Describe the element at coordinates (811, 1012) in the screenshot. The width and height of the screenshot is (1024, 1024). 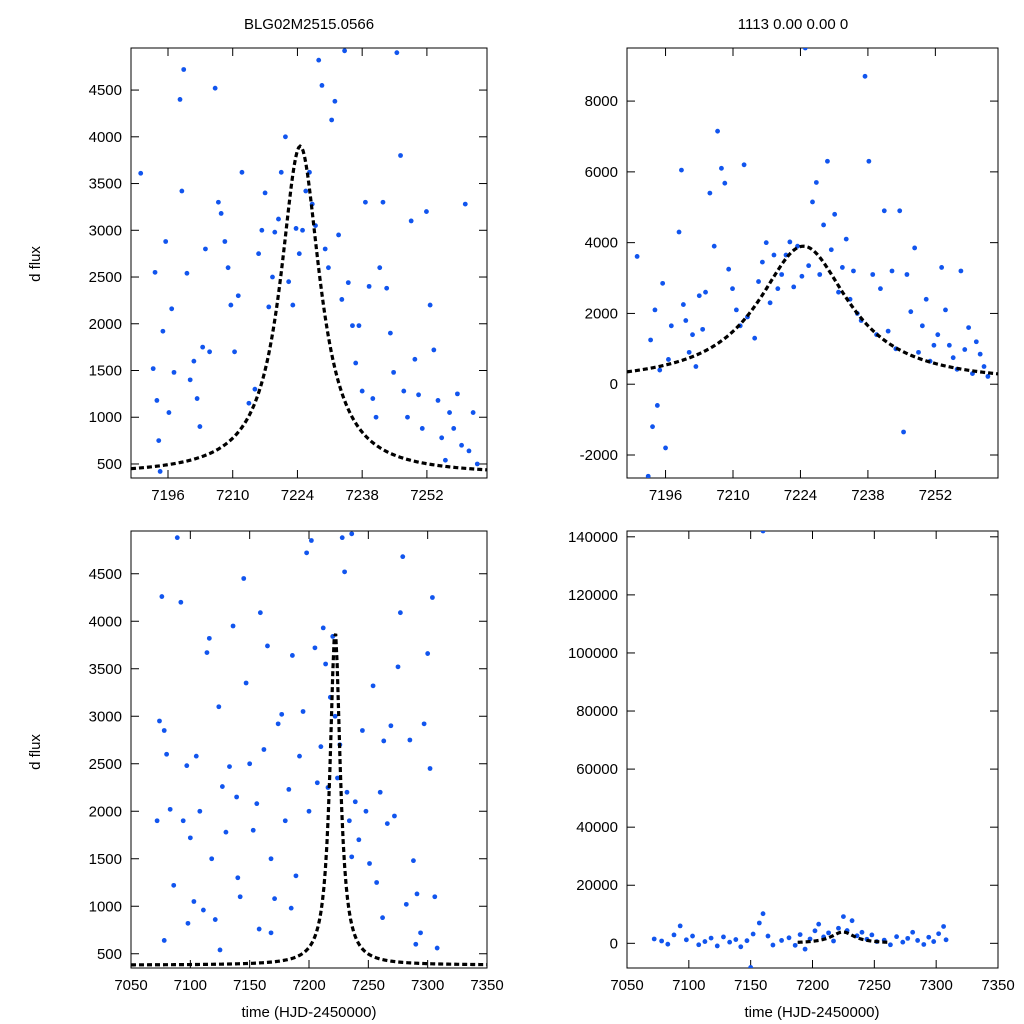
I see `xlabel-right: time (HJD-2450000)` at that location.